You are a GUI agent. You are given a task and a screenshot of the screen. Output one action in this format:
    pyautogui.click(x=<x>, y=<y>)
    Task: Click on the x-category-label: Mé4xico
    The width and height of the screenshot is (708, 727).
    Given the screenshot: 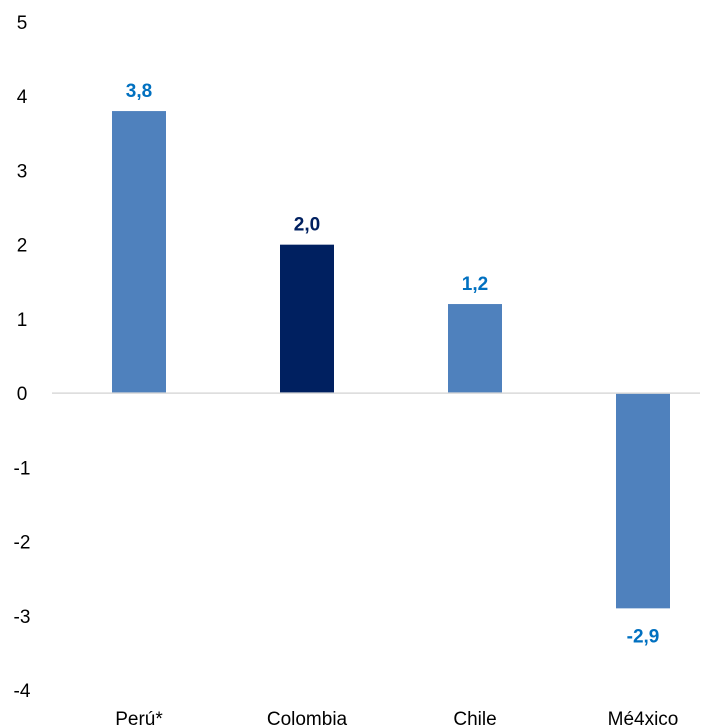 What is the action you would take?
    pyautogui.click(x=643, y=718)
    